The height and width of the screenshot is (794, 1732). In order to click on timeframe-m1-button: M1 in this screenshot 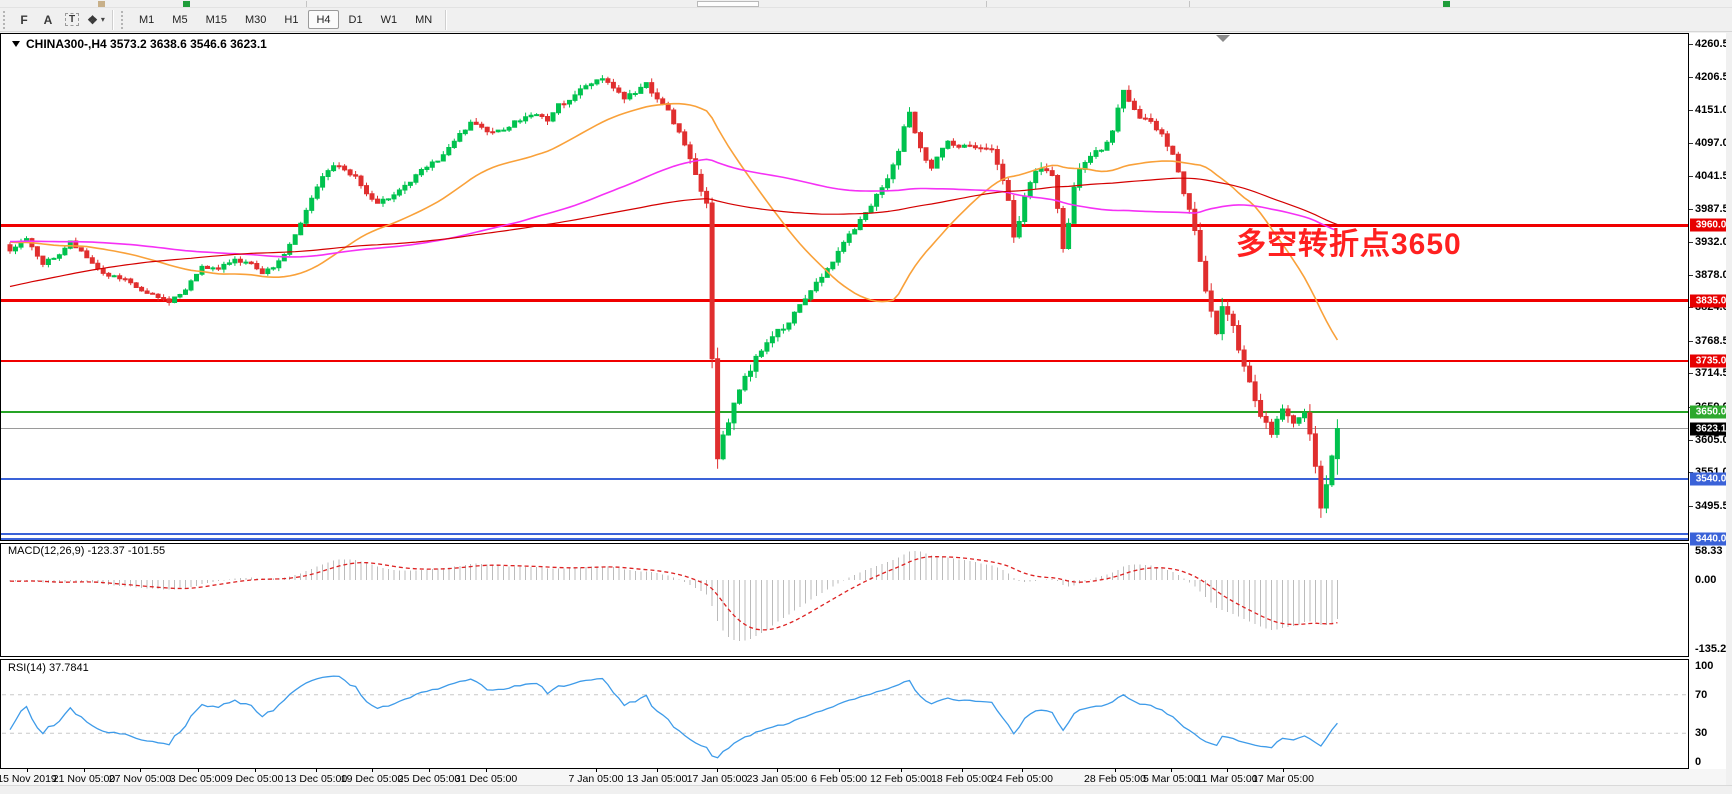, I will do `click(147, 20)`.